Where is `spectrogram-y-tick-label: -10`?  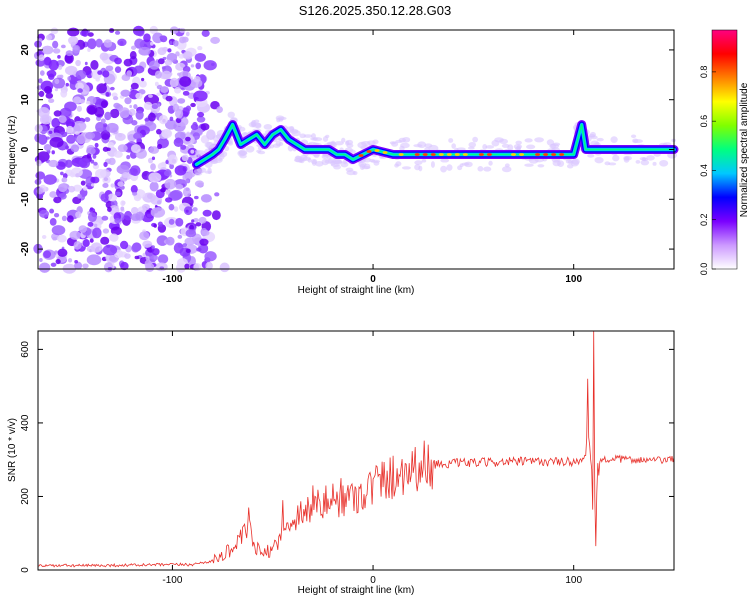 spectrogram-y-tick-label: -10 is located at coordinates (25, 199).